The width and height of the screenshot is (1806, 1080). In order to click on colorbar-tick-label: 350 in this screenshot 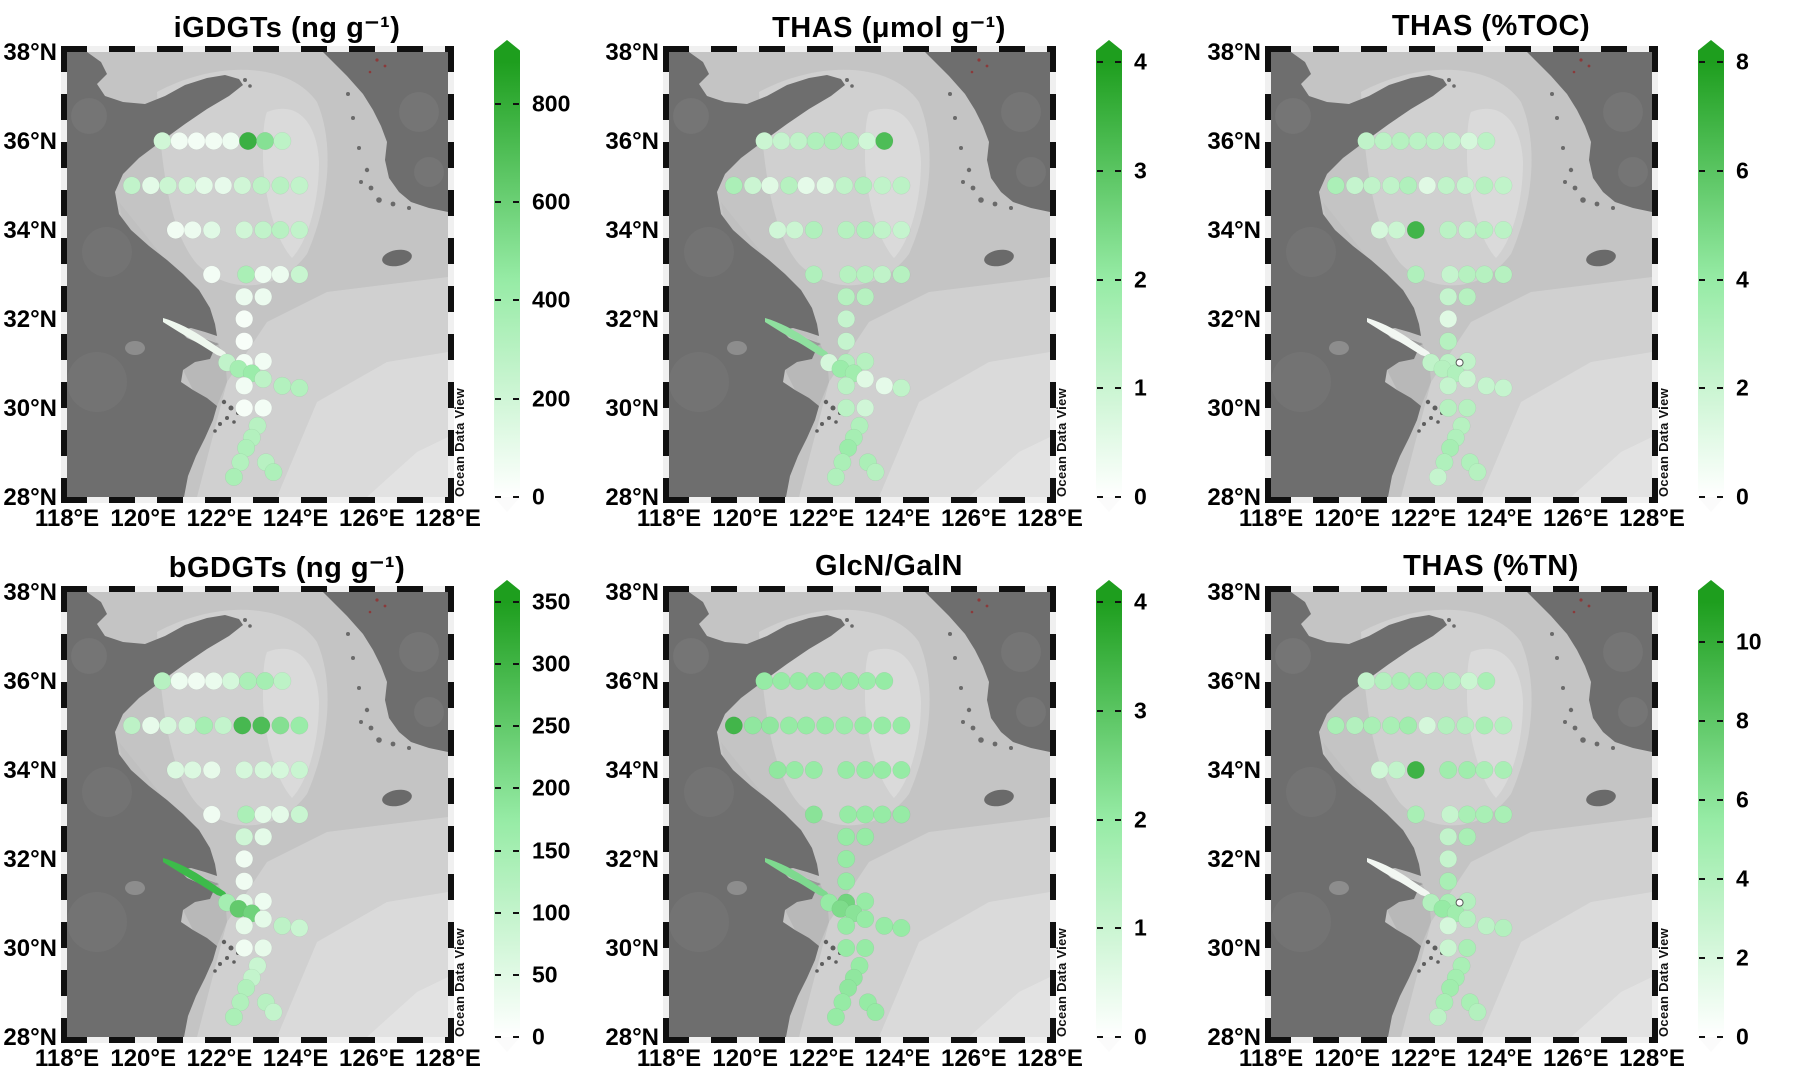, I will do `click(551, 601)`.